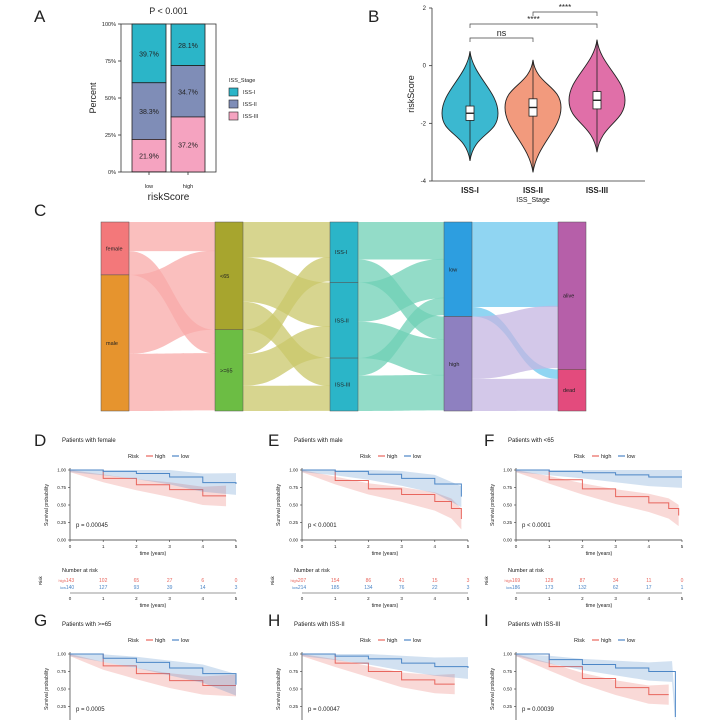 The height and width of the screenshot is (720, 720). I want to click on sankey-node-label: ISS-I, so click(341, 253).